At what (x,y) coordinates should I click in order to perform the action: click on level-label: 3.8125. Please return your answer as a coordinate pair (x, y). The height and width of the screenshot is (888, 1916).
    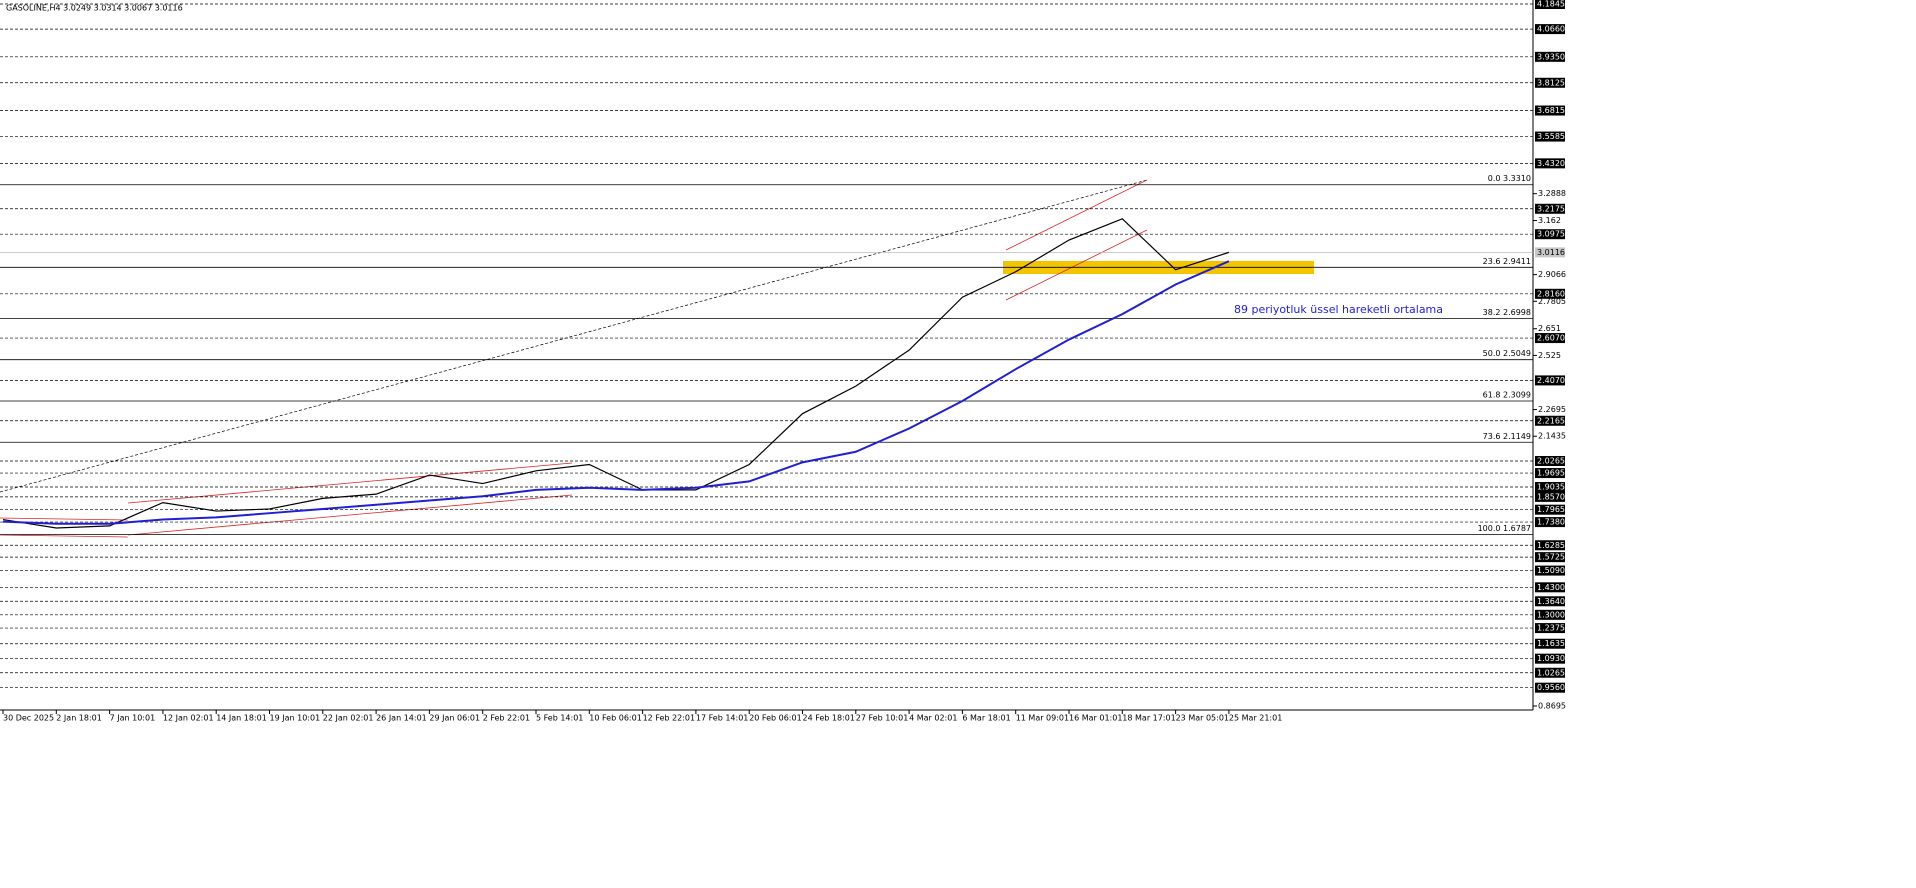
    Looking at the image, I should click on (1551, 82).